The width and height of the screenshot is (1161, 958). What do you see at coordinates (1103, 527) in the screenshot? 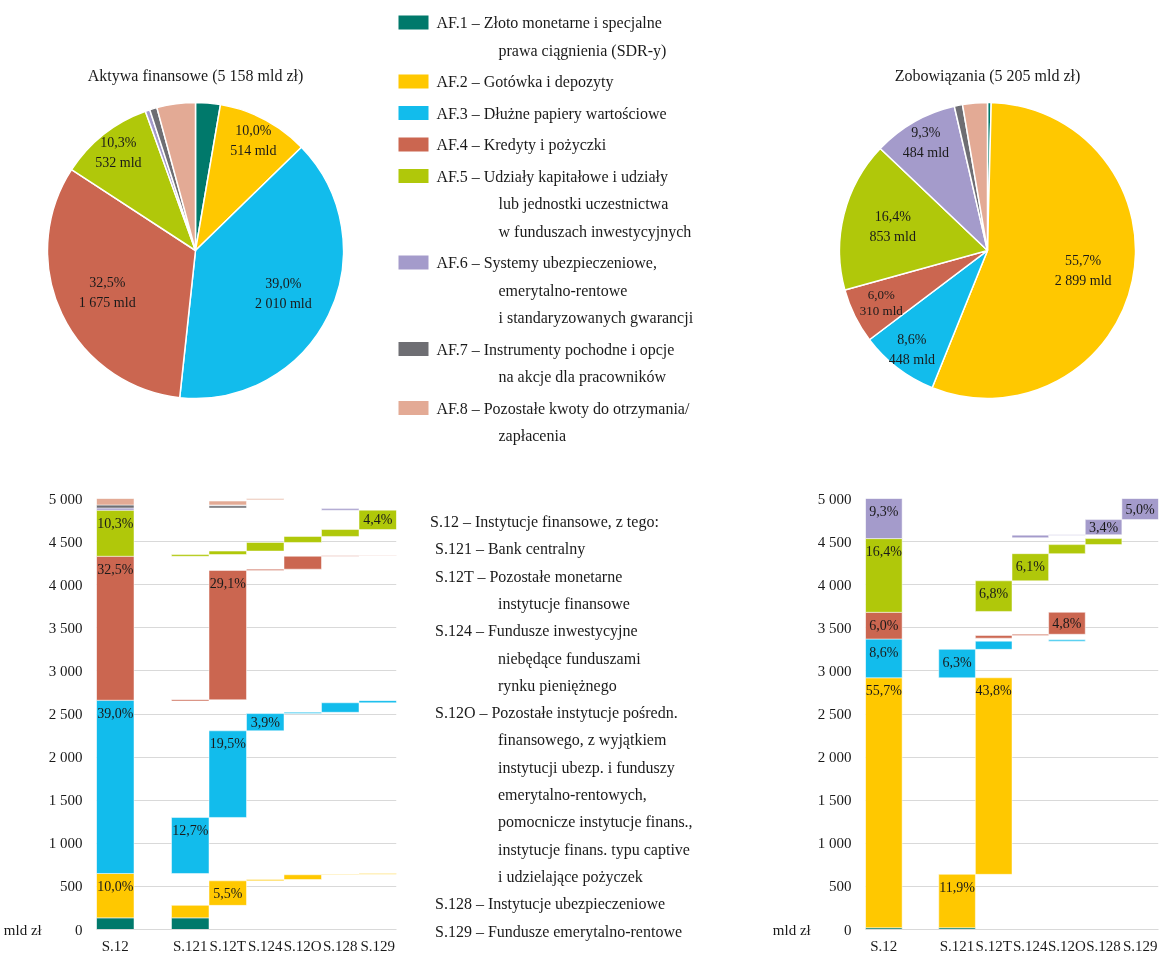
I see `annotation: 3,4%` at bounding box center [1103, 527].